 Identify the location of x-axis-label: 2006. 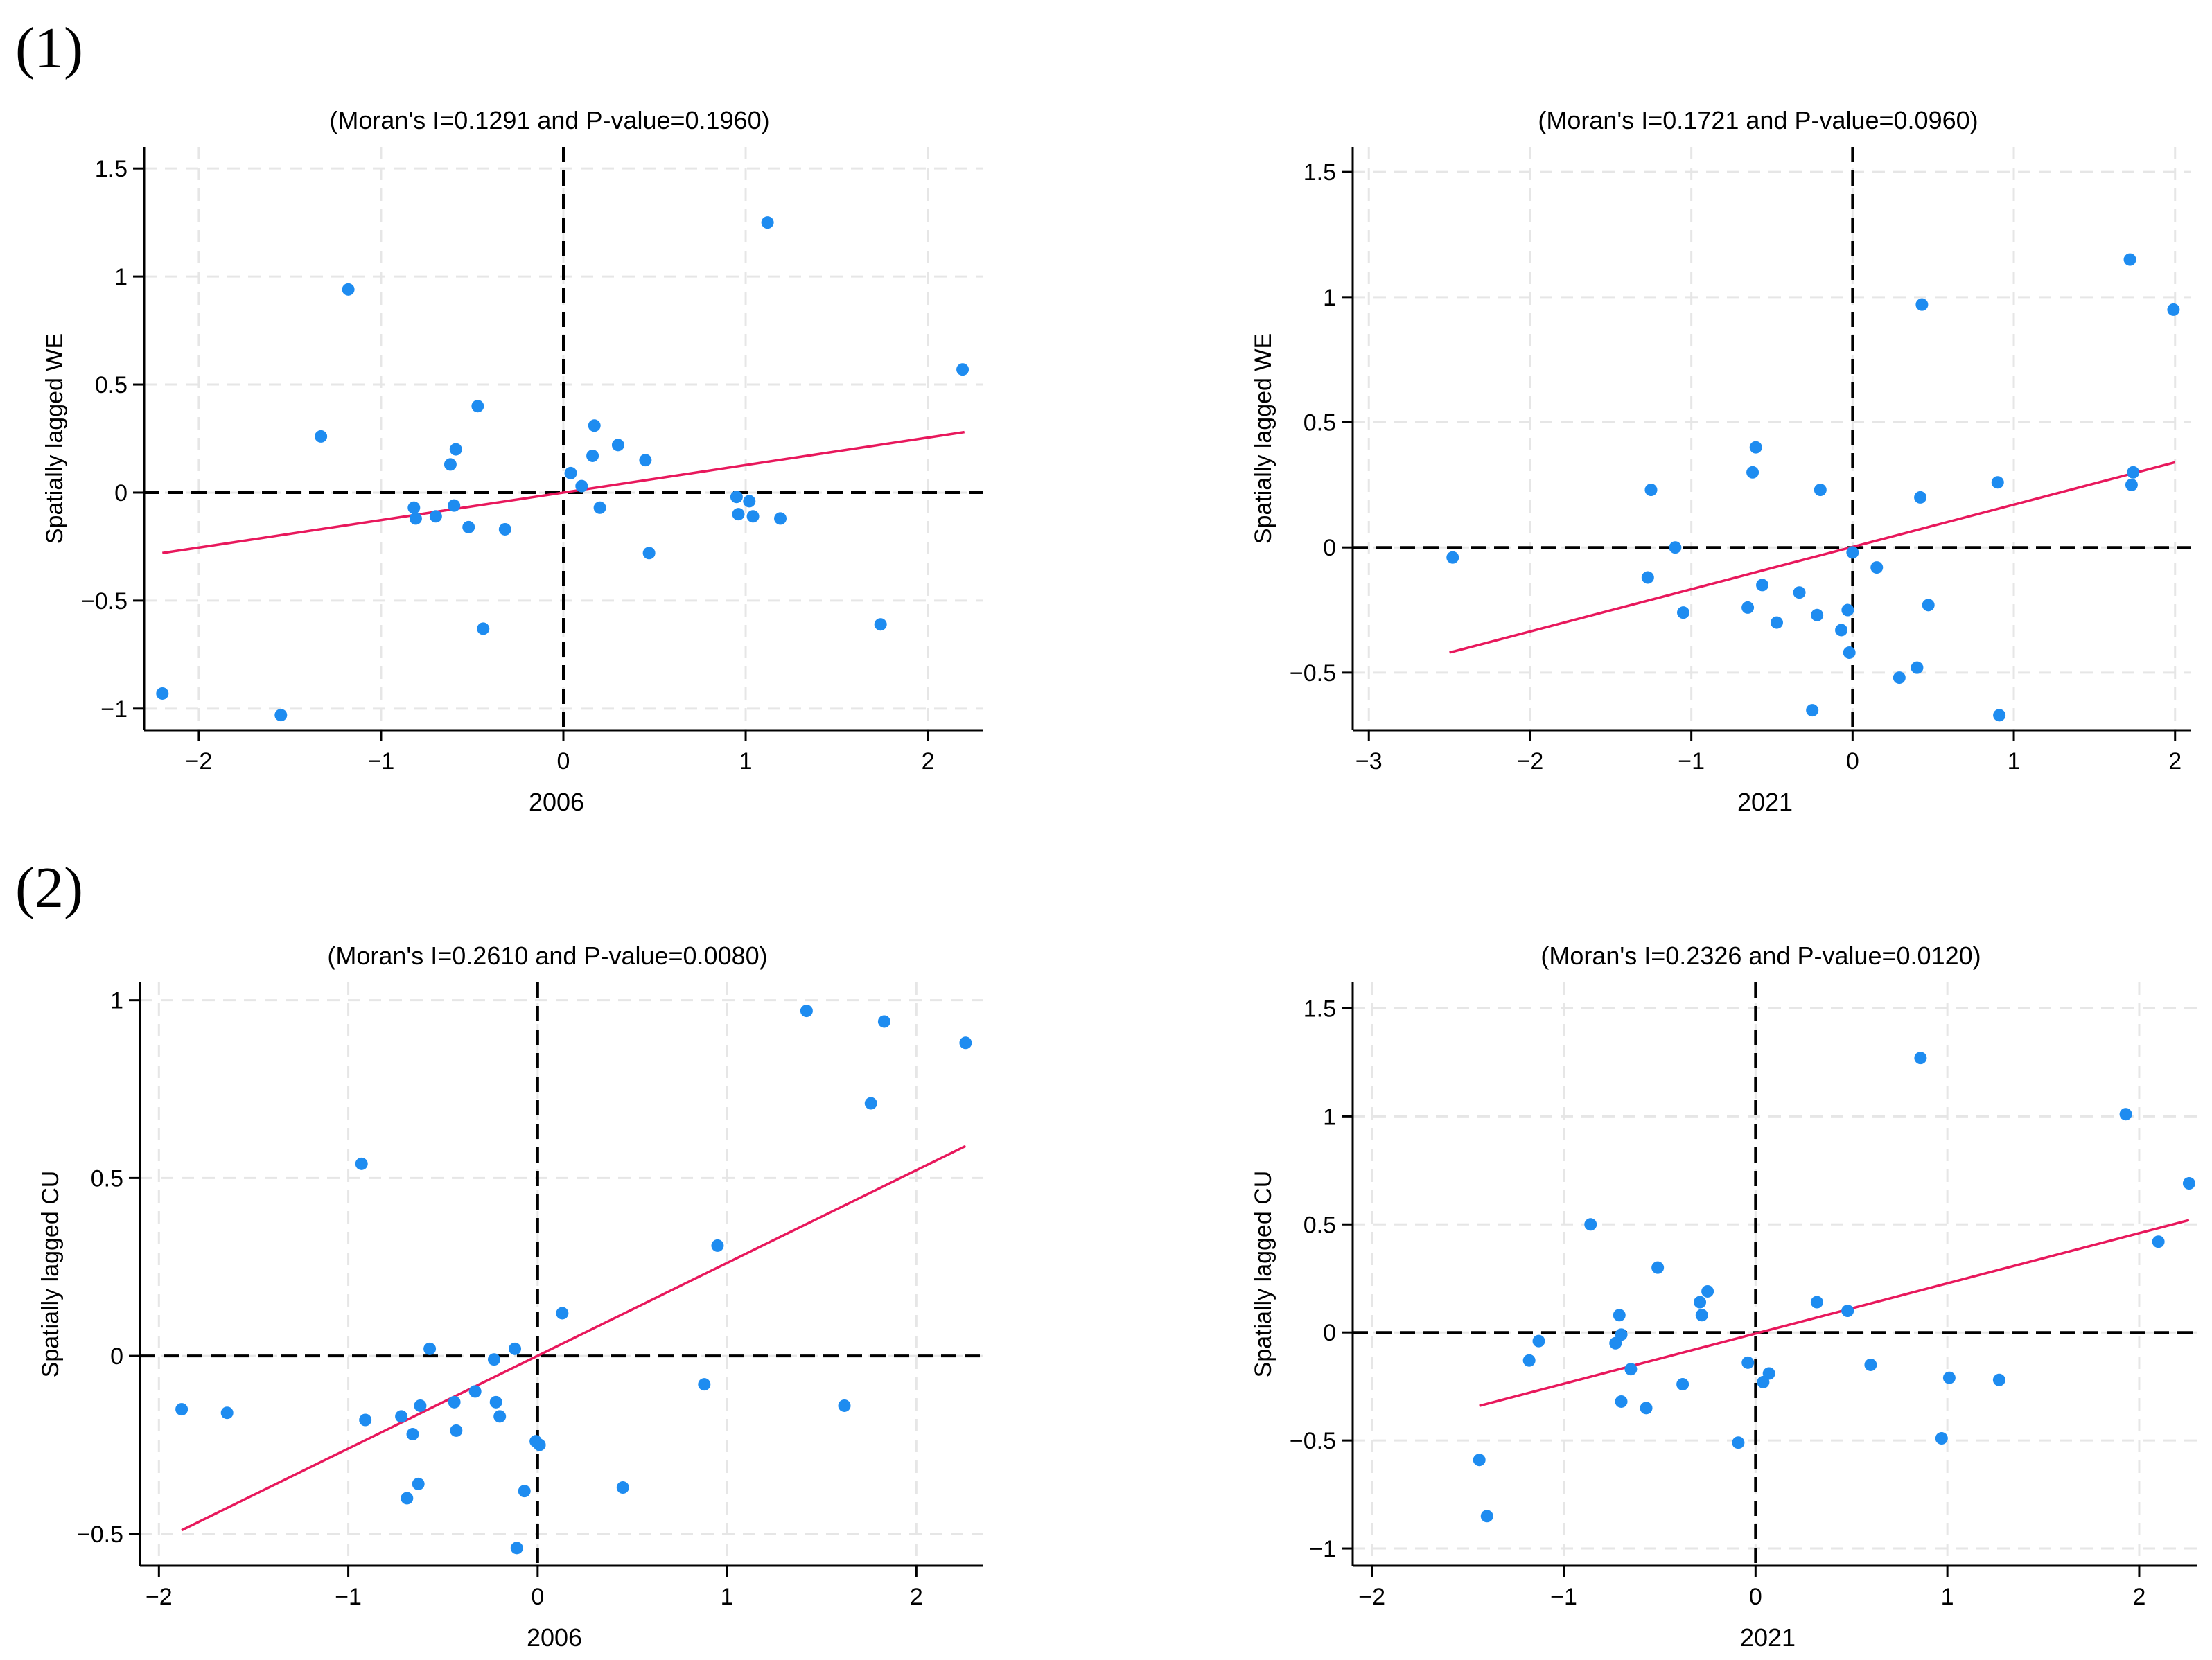
(554, 1637).